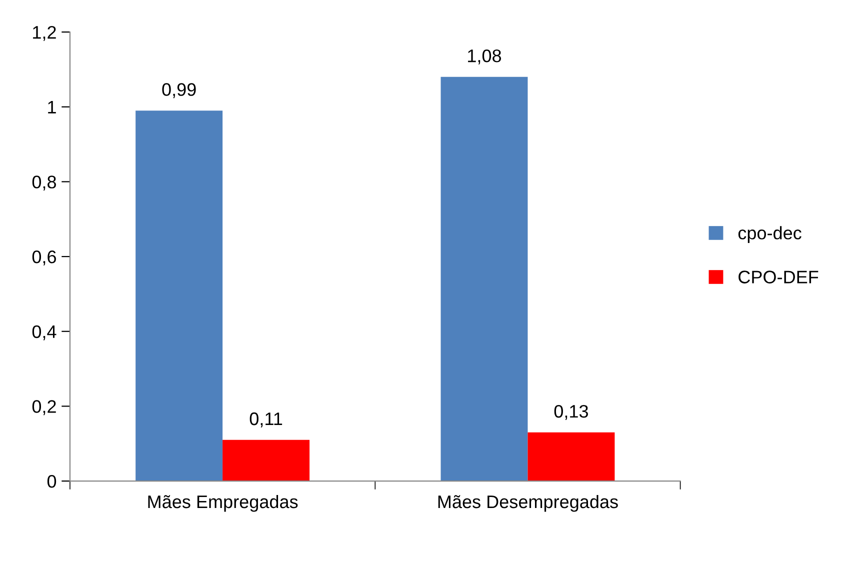 Image resolution: width=843 pixels, height=572 pixels. I want to click on x-tick-label: Mães Desempregadas, so click(528, 503).